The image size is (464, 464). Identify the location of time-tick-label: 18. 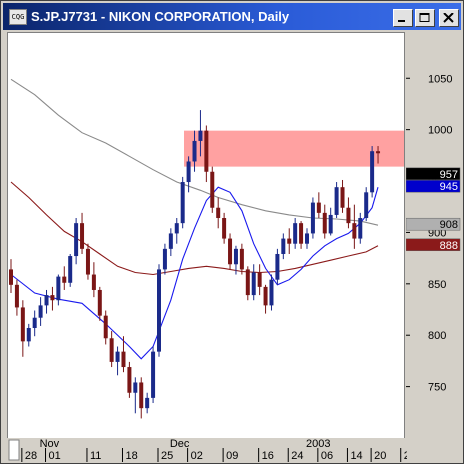
(131, 456).